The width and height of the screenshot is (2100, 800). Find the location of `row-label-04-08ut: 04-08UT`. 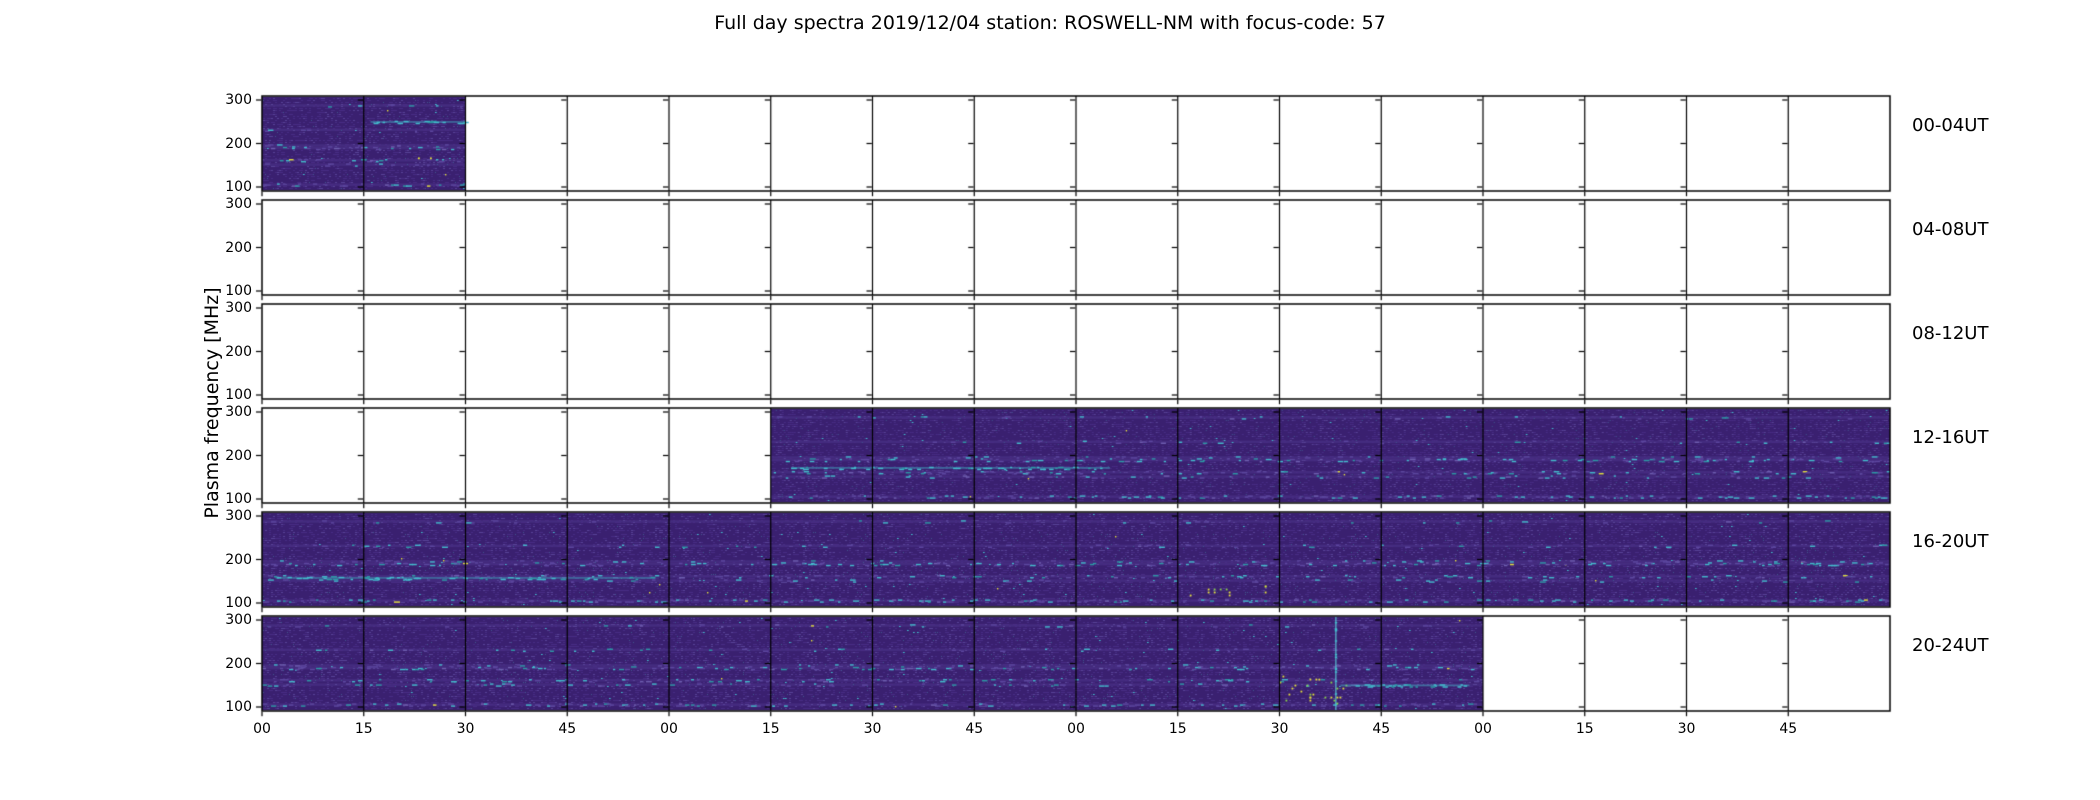

row-label-04-08ut: 04-08UT is located at coordinates (1950, 229).